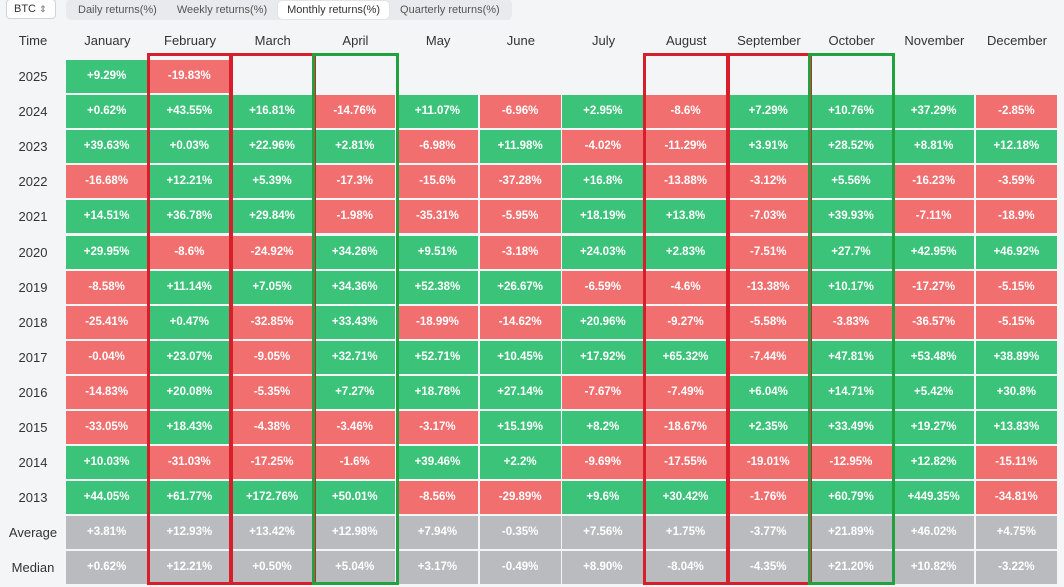  I want to click on return-cell: -3.83%, so click(851, 322).